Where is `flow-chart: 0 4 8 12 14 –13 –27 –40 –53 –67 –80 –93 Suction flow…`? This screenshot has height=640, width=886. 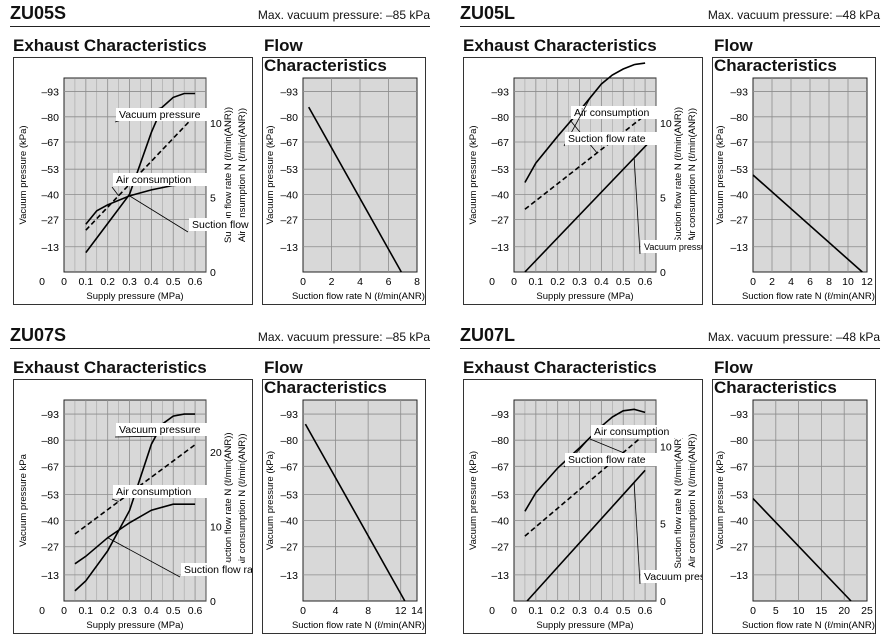 flow-chart: 0 4 8 12 14 –13 –27 –40 –53 –67 –80 –93 Suction flow… is located at coordinates (346, 515).